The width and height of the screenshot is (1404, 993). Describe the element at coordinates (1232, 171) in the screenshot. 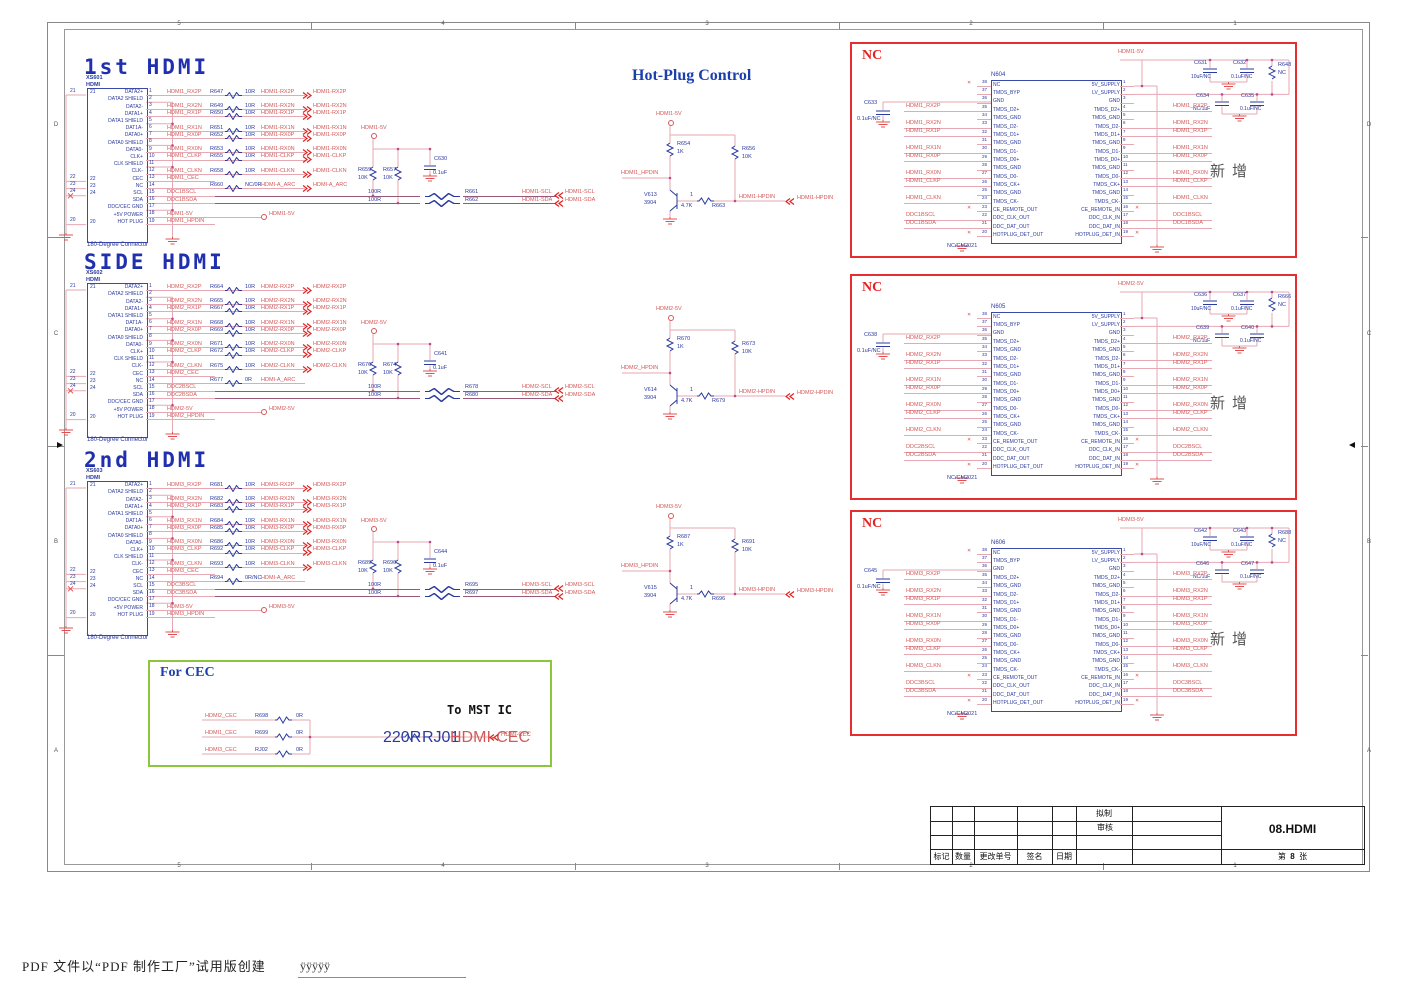

I see `annotation-new: 新增` at that location.